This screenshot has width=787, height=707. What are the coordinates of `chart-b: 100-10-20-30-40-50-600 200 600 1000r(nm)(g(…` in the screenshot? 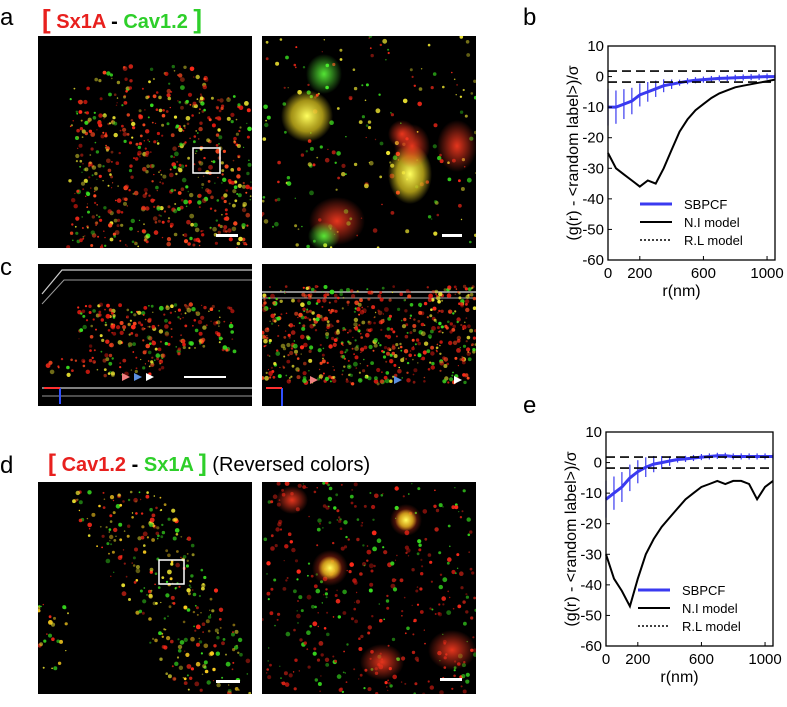 It's located at (674, 169).